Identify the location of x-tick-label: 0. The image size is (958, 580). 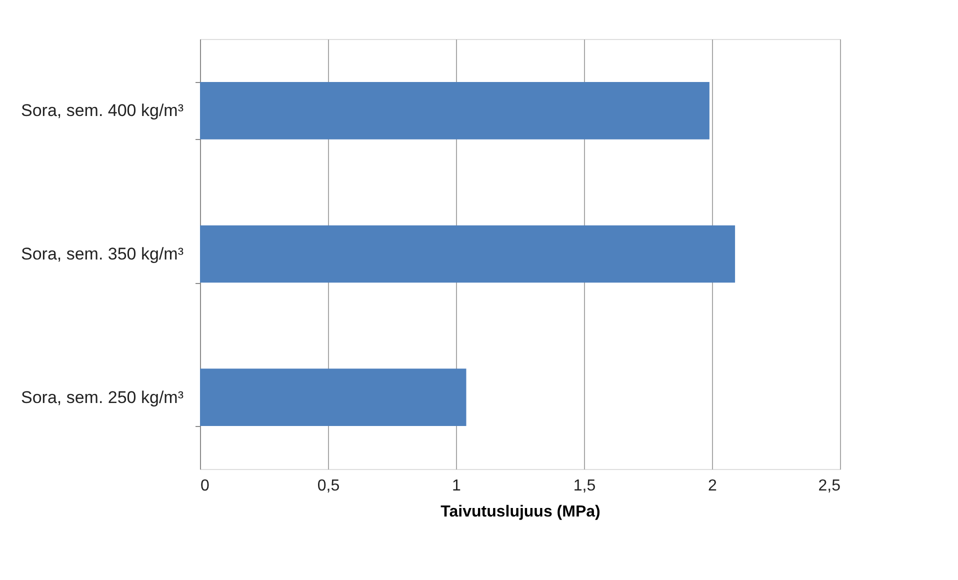
(205, 486).